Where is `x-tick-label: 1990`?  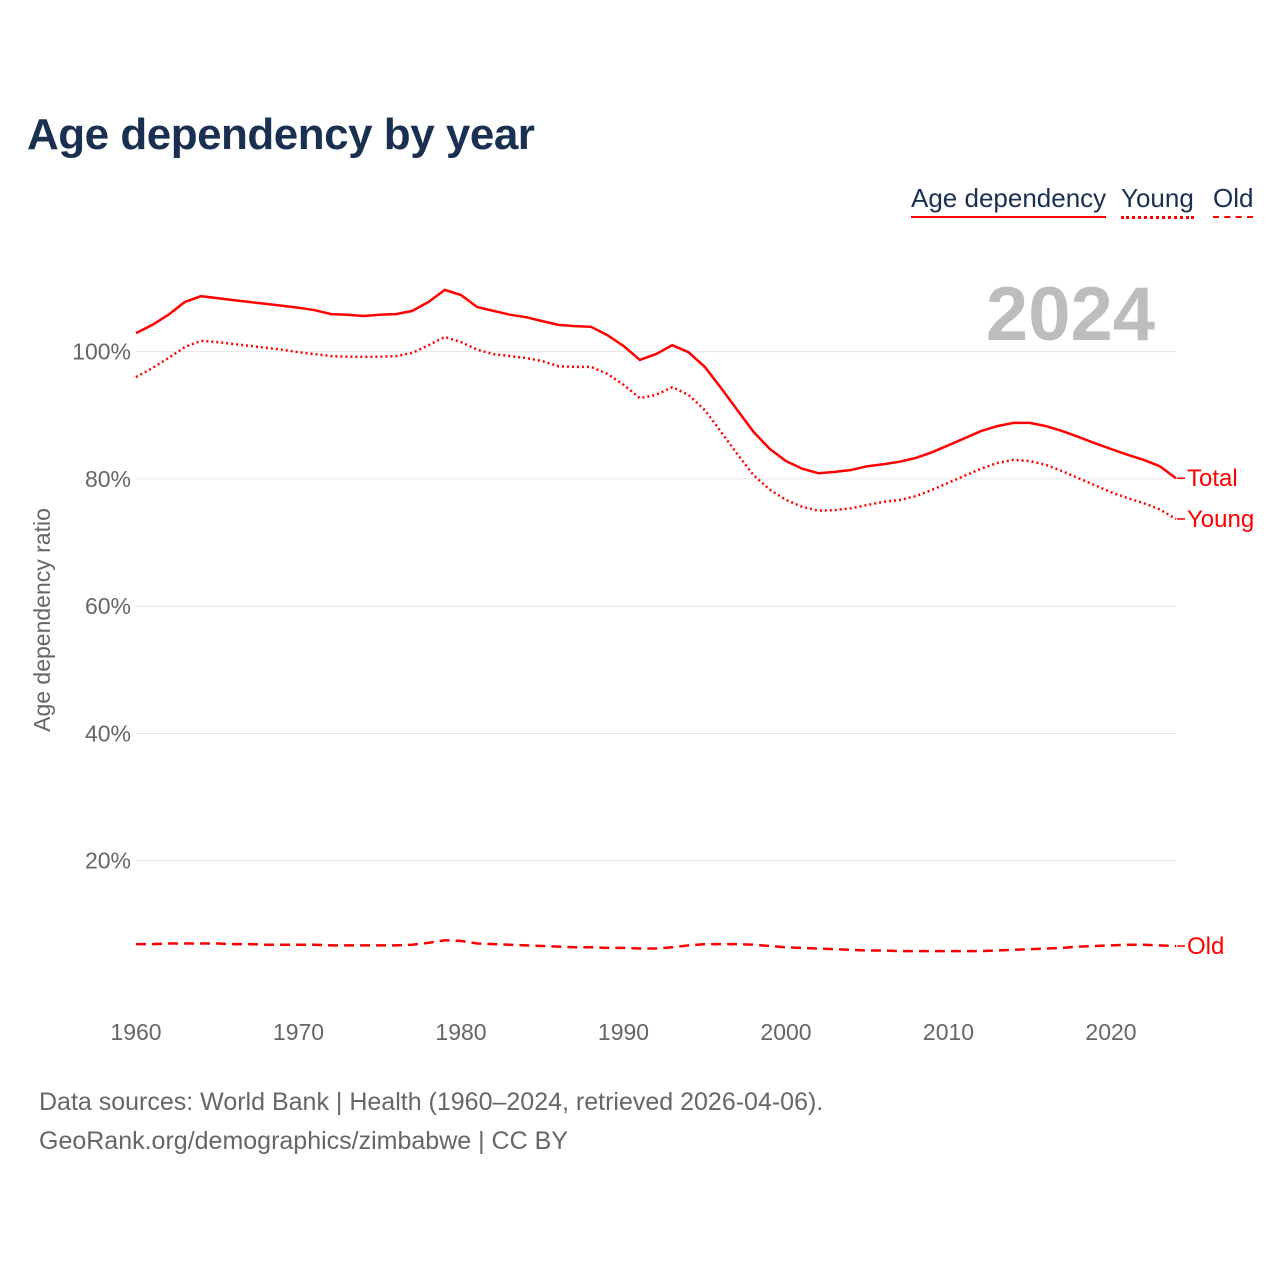
x-tick-label: 1990 is located at coordinates (623, 1032).